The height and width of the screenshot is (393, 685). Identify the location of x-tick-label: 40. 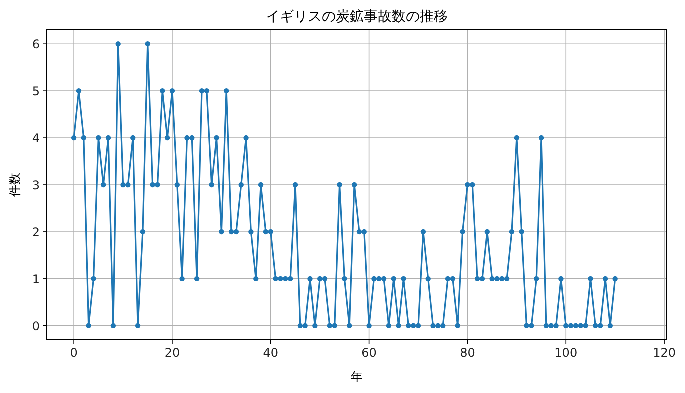
(271, 353).